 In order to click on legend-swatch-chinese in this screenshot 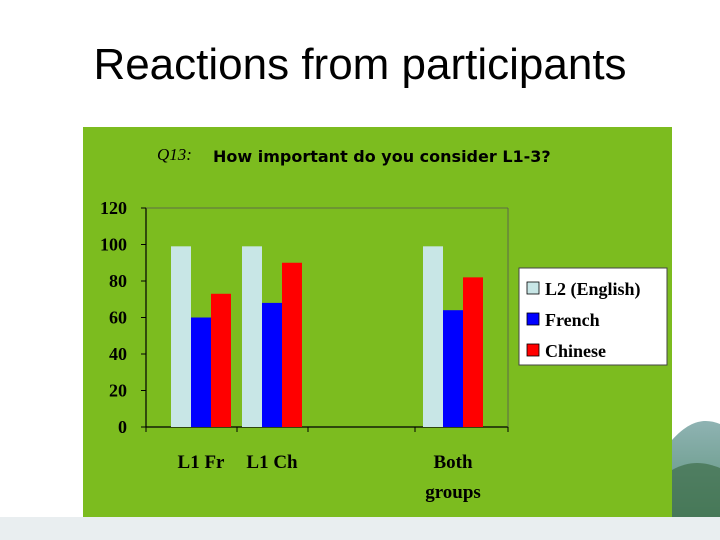, I will do `click(533, 350)`.